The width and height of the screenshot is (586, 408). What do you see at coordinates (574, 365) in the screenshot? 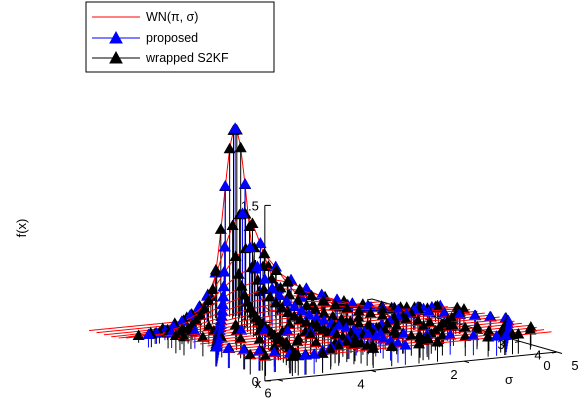
I see `y-tick-label: 5` at bounding box center [574, 365].